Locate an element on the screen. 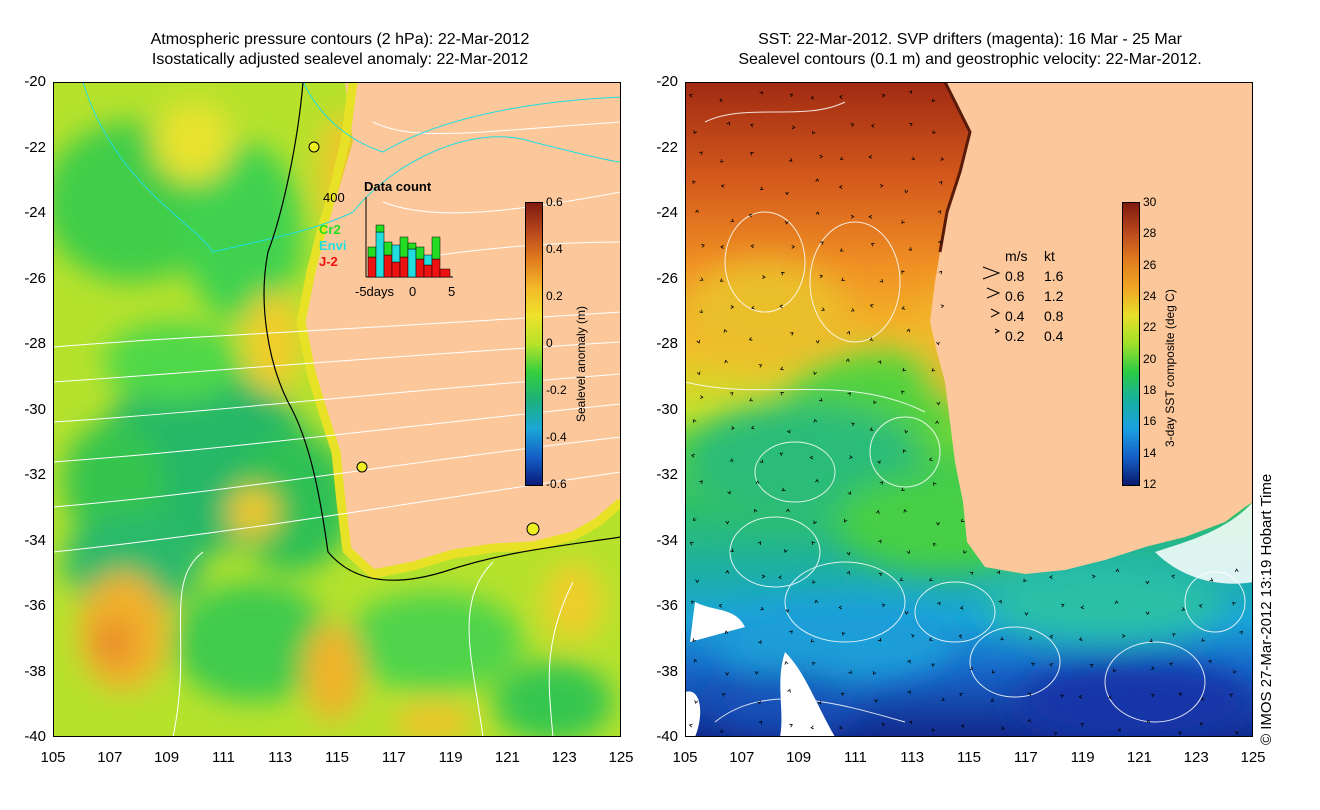  cloud-patches is located at coordinates (969, 619).